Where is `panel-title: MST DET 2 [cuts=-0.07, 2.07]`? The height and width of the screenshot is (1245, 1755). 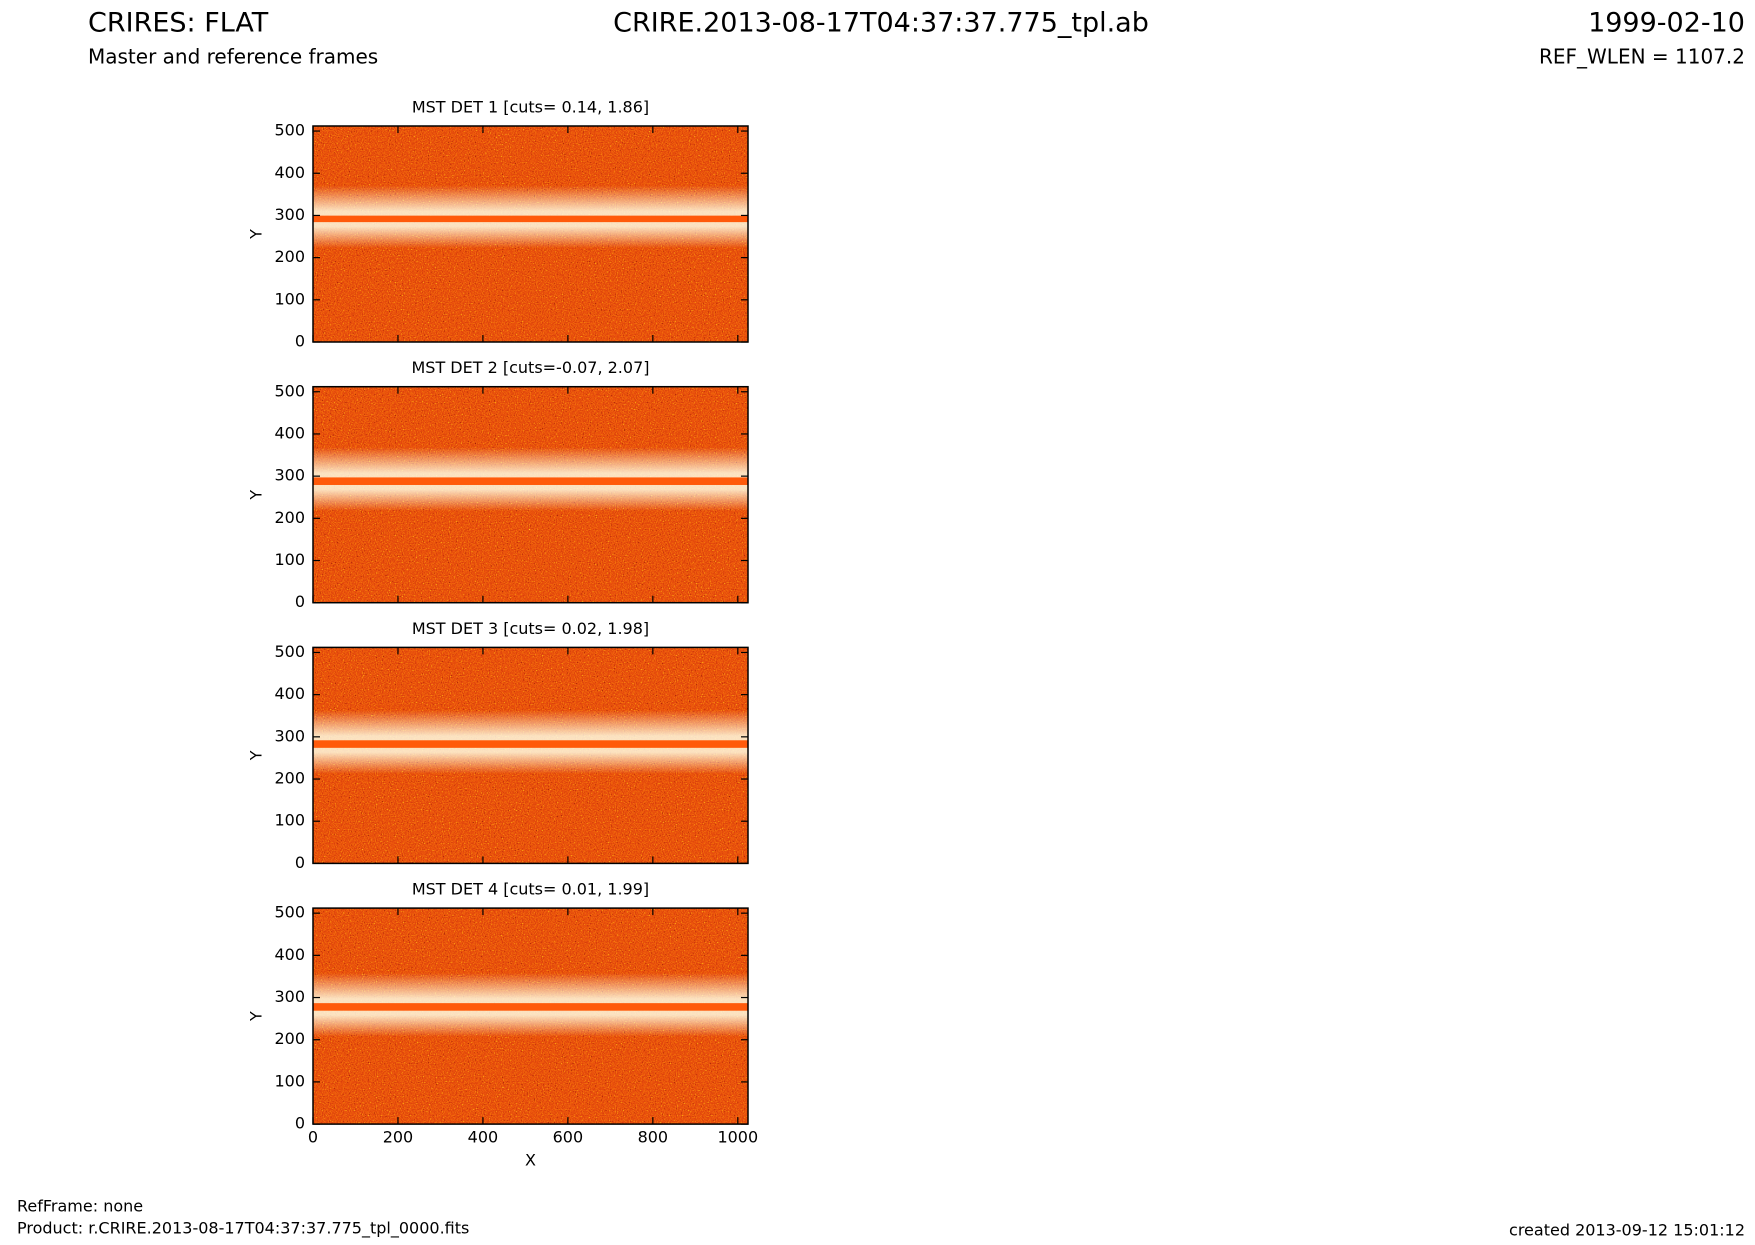
panel-title: MST DET 2 [cuts=-0.07, 2.07] is located at coordinates (530, 367).